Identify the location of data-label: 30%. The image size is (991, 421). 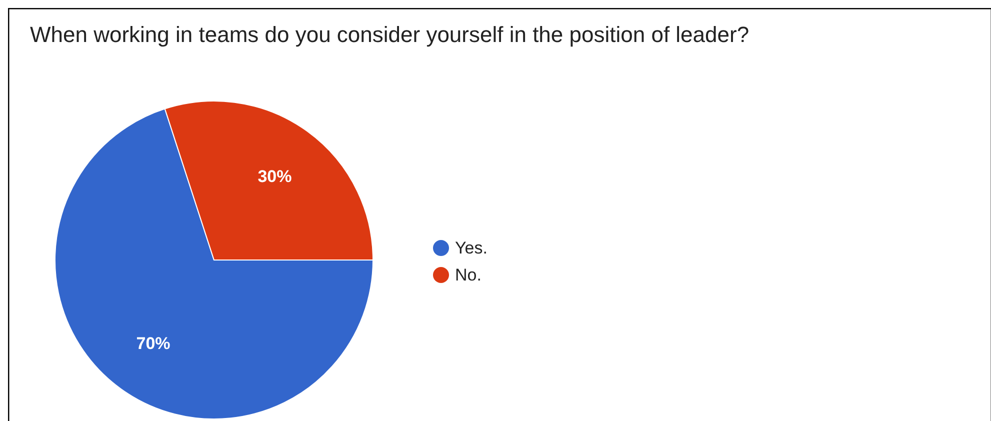
(275, 176).